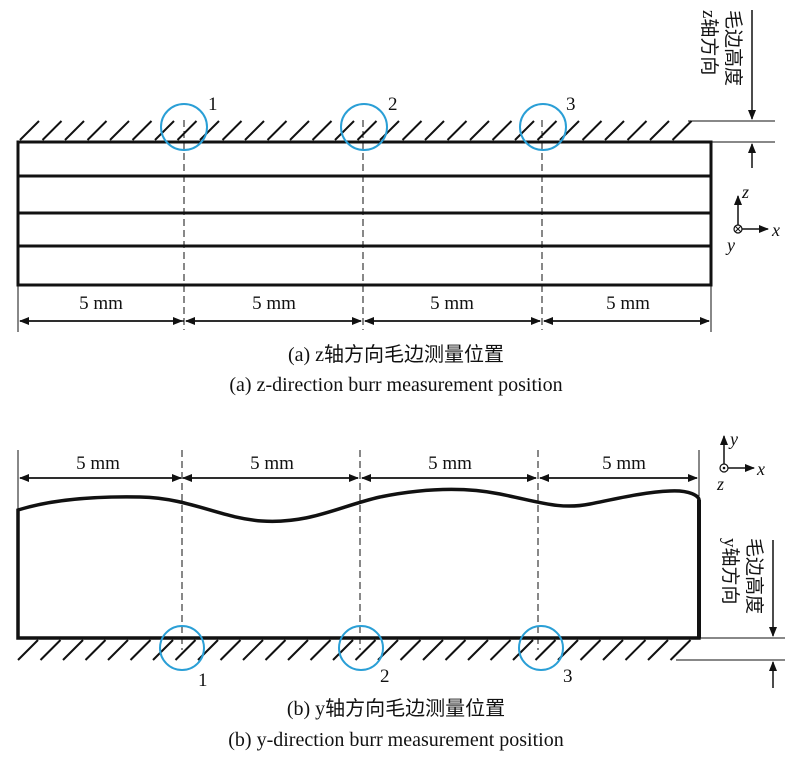  I want to click on axis-b-z-dot-icon, so click(724, 468).